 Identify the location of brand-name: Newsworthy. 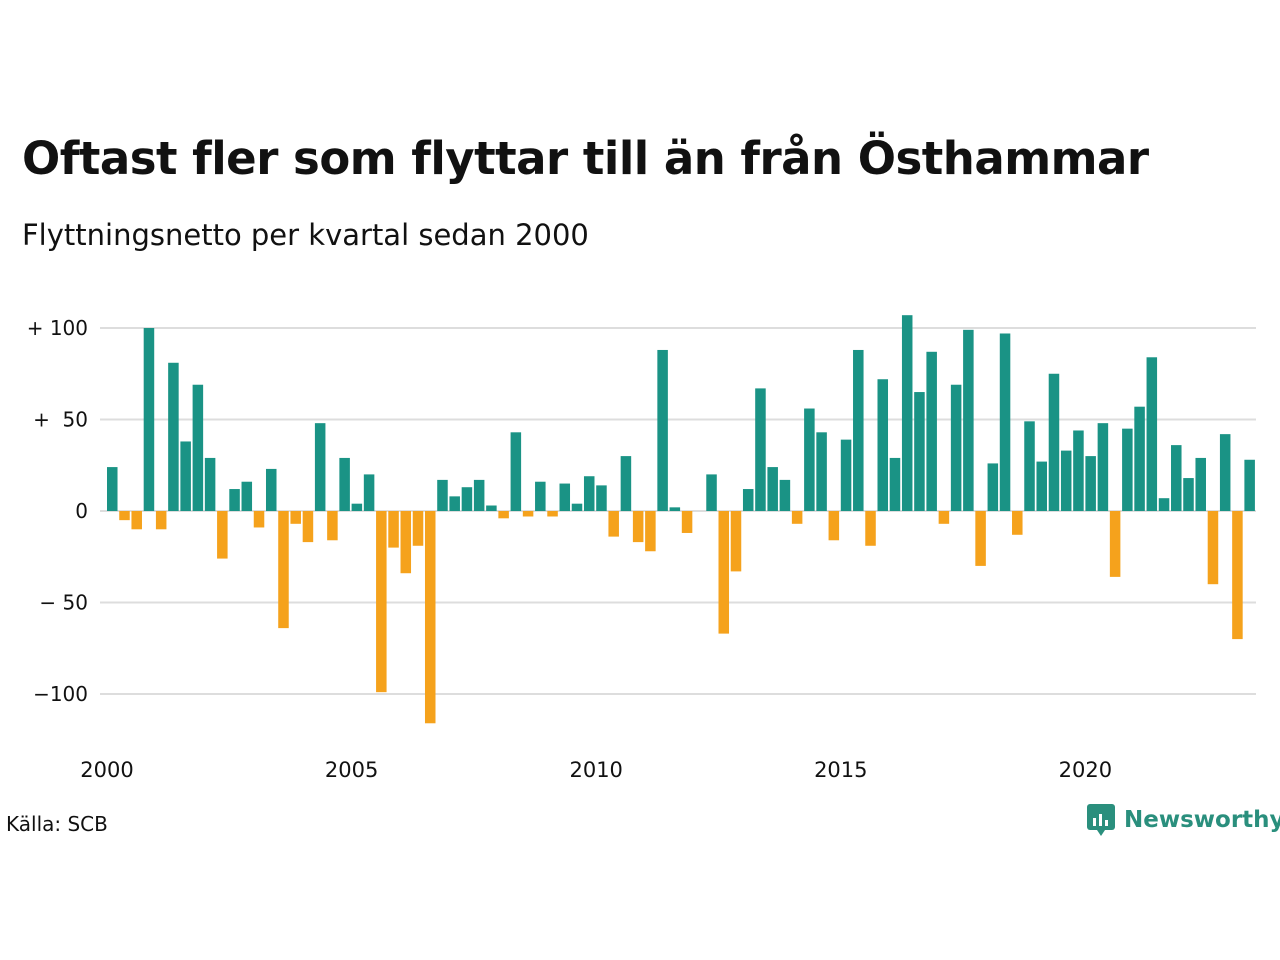
(1202, 820).